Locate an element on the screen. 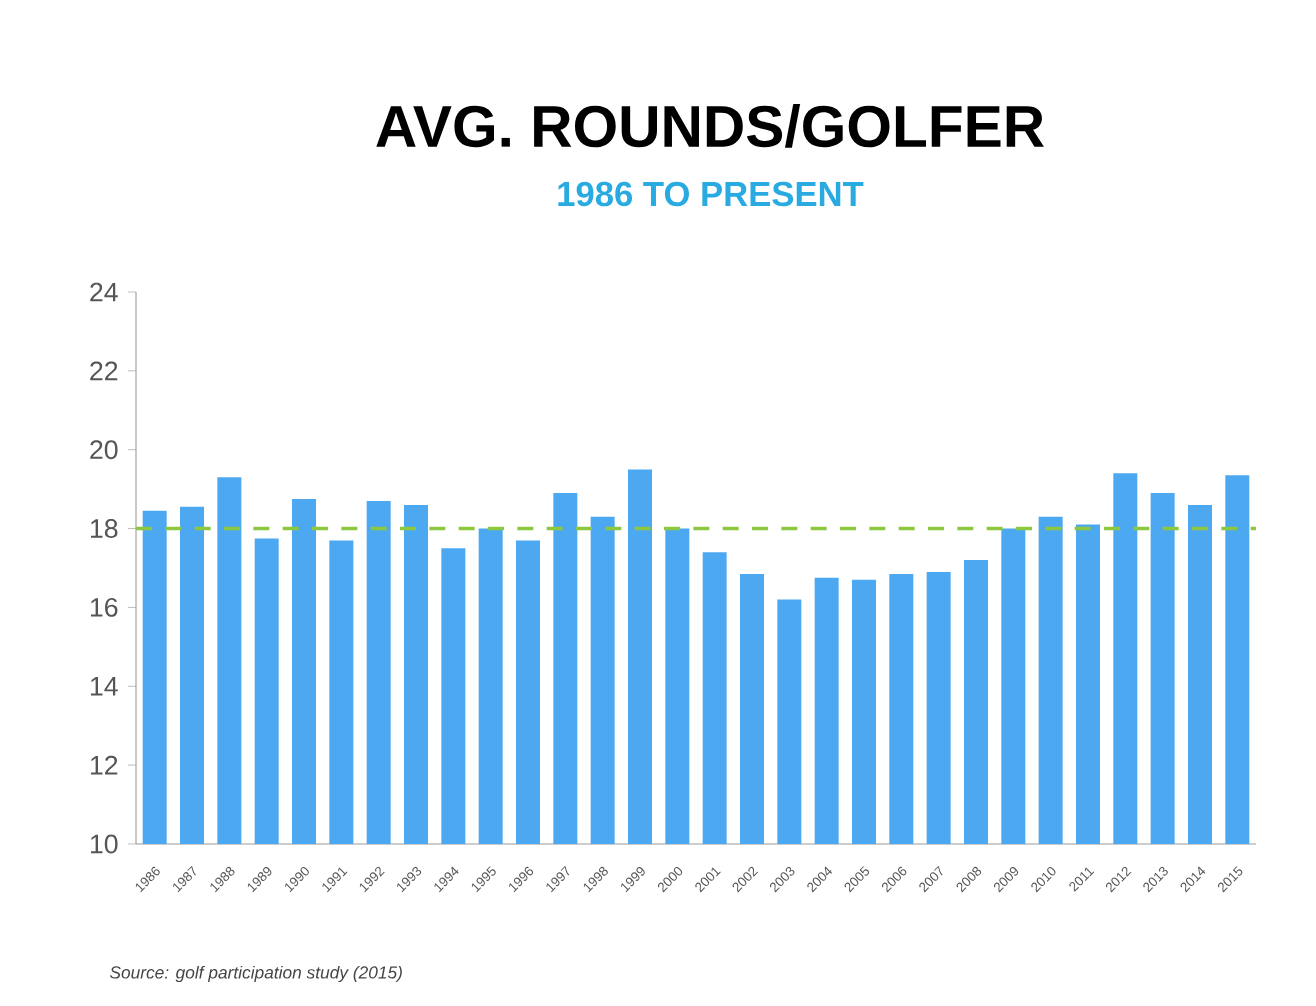  source-note: Source: golf participation study (2015) is located at coordinates (255, 974).